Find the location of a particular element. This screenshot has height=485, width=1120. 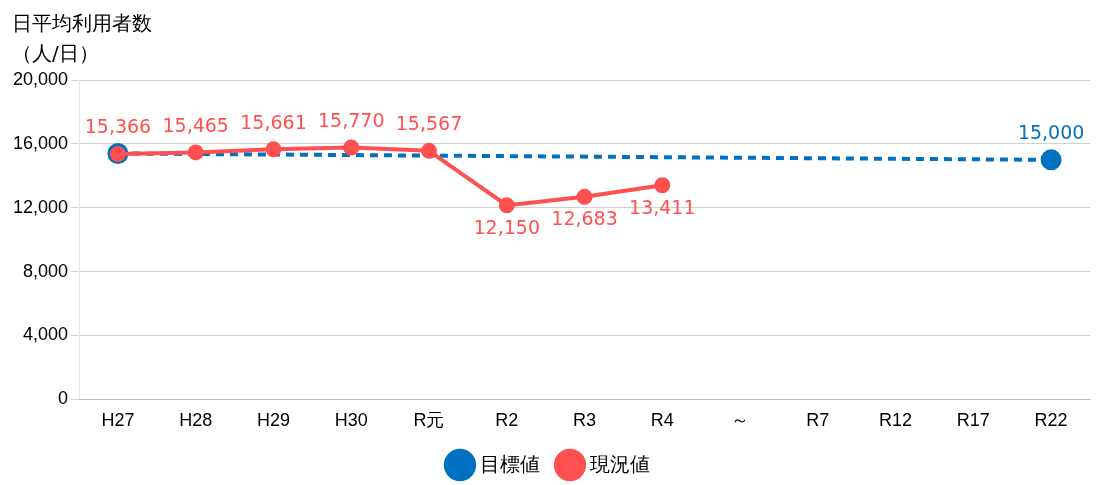

x-tick-label: R12 is located at coordinates (896, 420).